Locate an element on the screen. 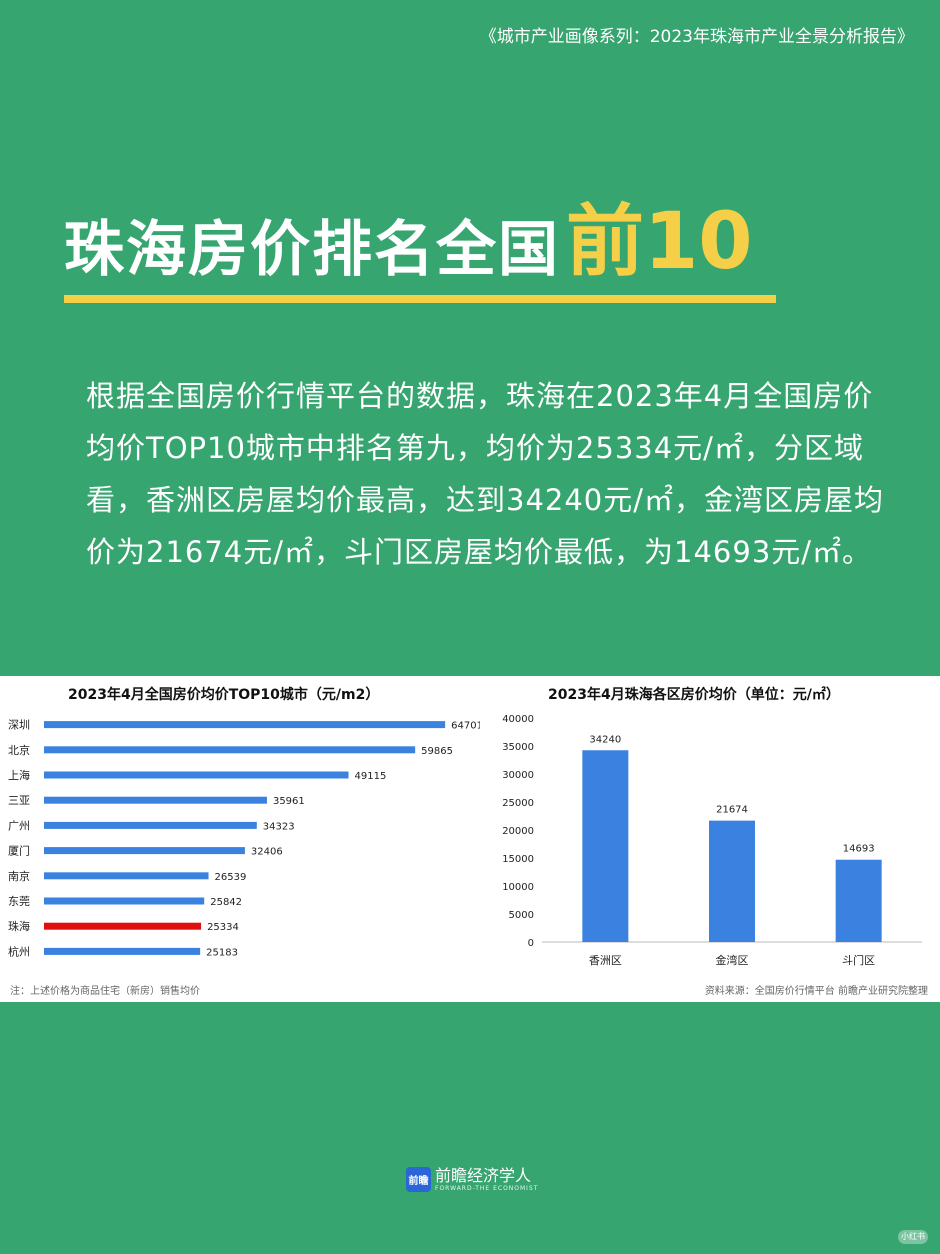  right-chart-title: 2023年4月珠海各区房价均价（单位：元/㎡） is located at coordinates (694, 695).